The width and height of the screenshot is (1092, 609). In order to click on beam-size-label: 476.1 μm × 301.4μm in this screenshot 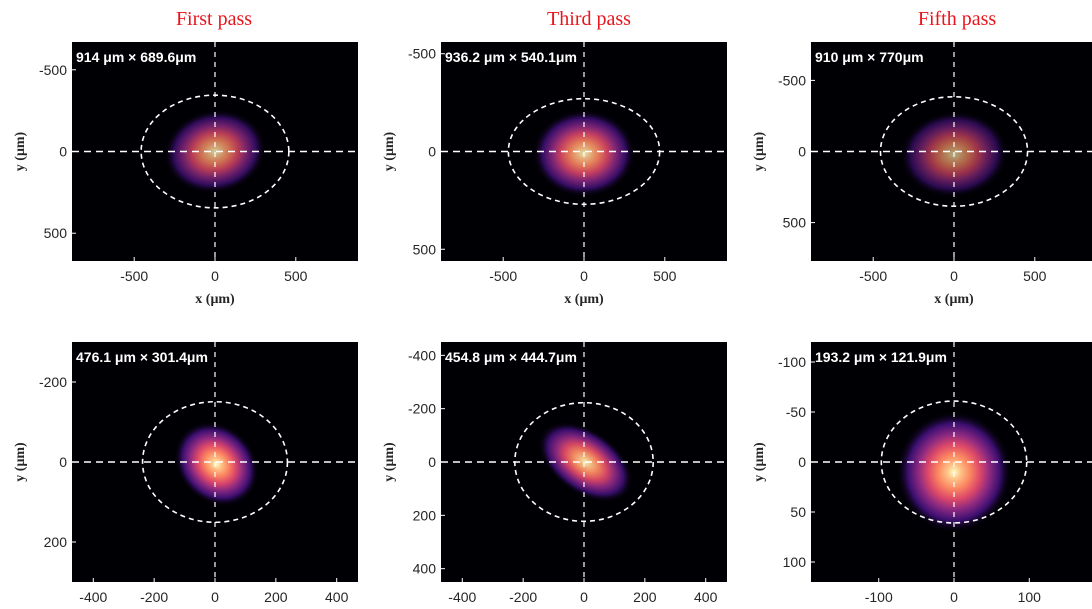, I will do `click(142, 357)`.